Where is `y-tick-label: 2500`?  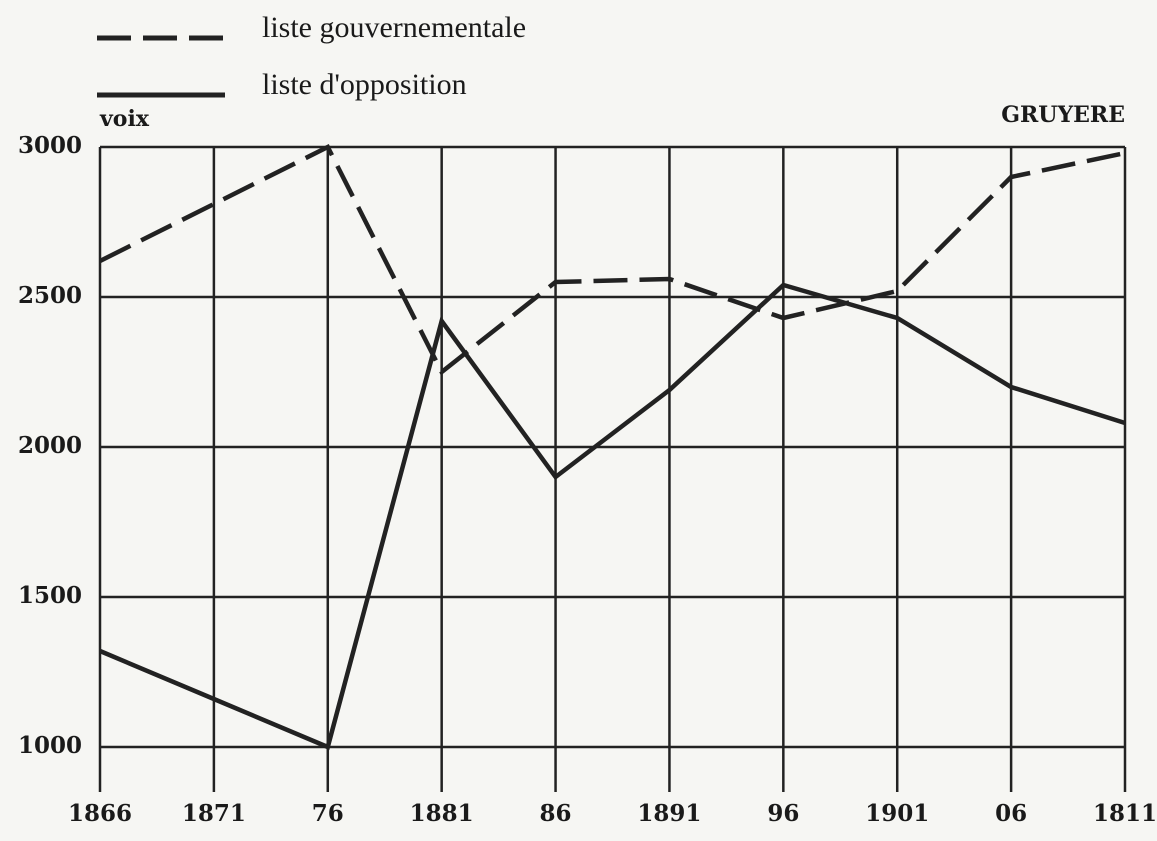 y-tick-label: 2500 is located at coordinates (50, 295).